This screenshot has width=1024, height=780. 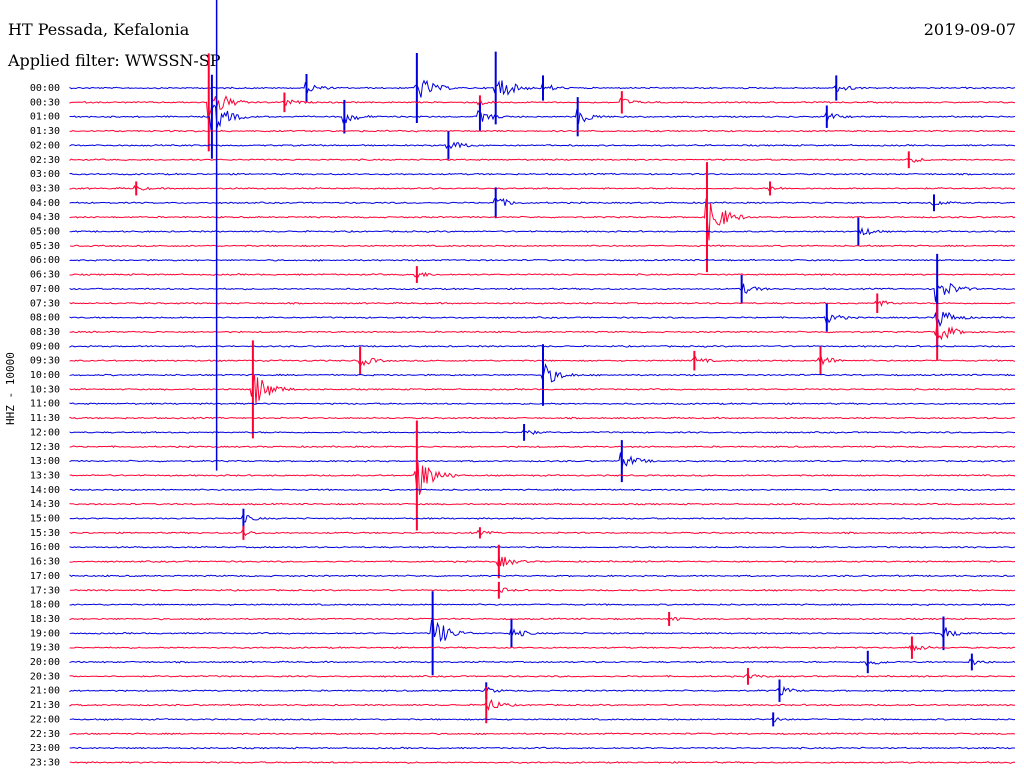 I want to click on time-label: 13:00, so click(x=45, y=461).